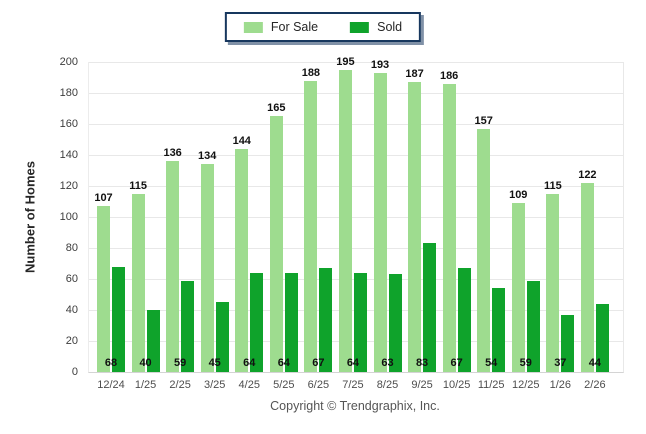 Image resolution: width=646 pixels, height=434 pixels. I want to click on for-sale-value-label: 193, so click(380, 65).